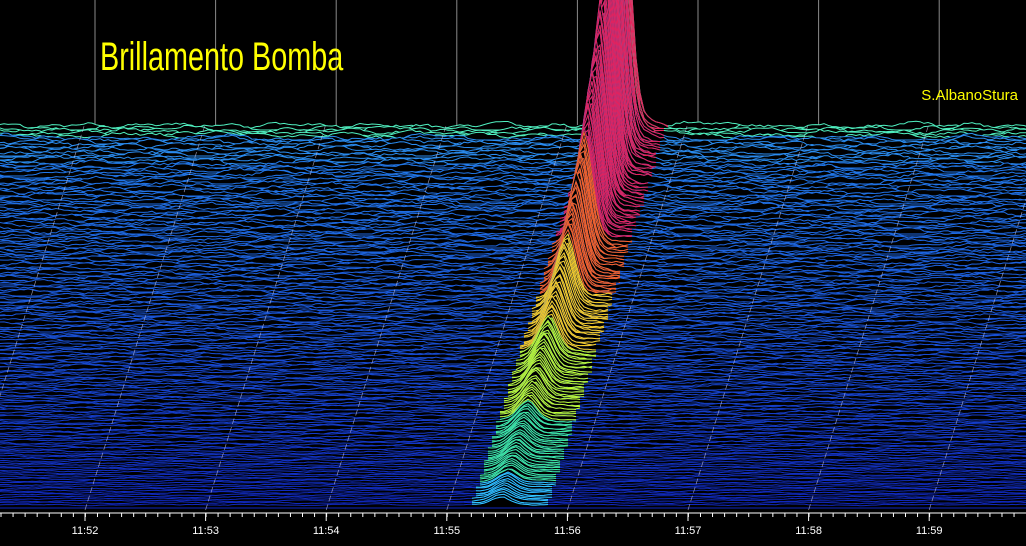 The height and width of the screenshot is (546, 1026). I want to click on x-tick-label: 11:58, so click(808, 531).